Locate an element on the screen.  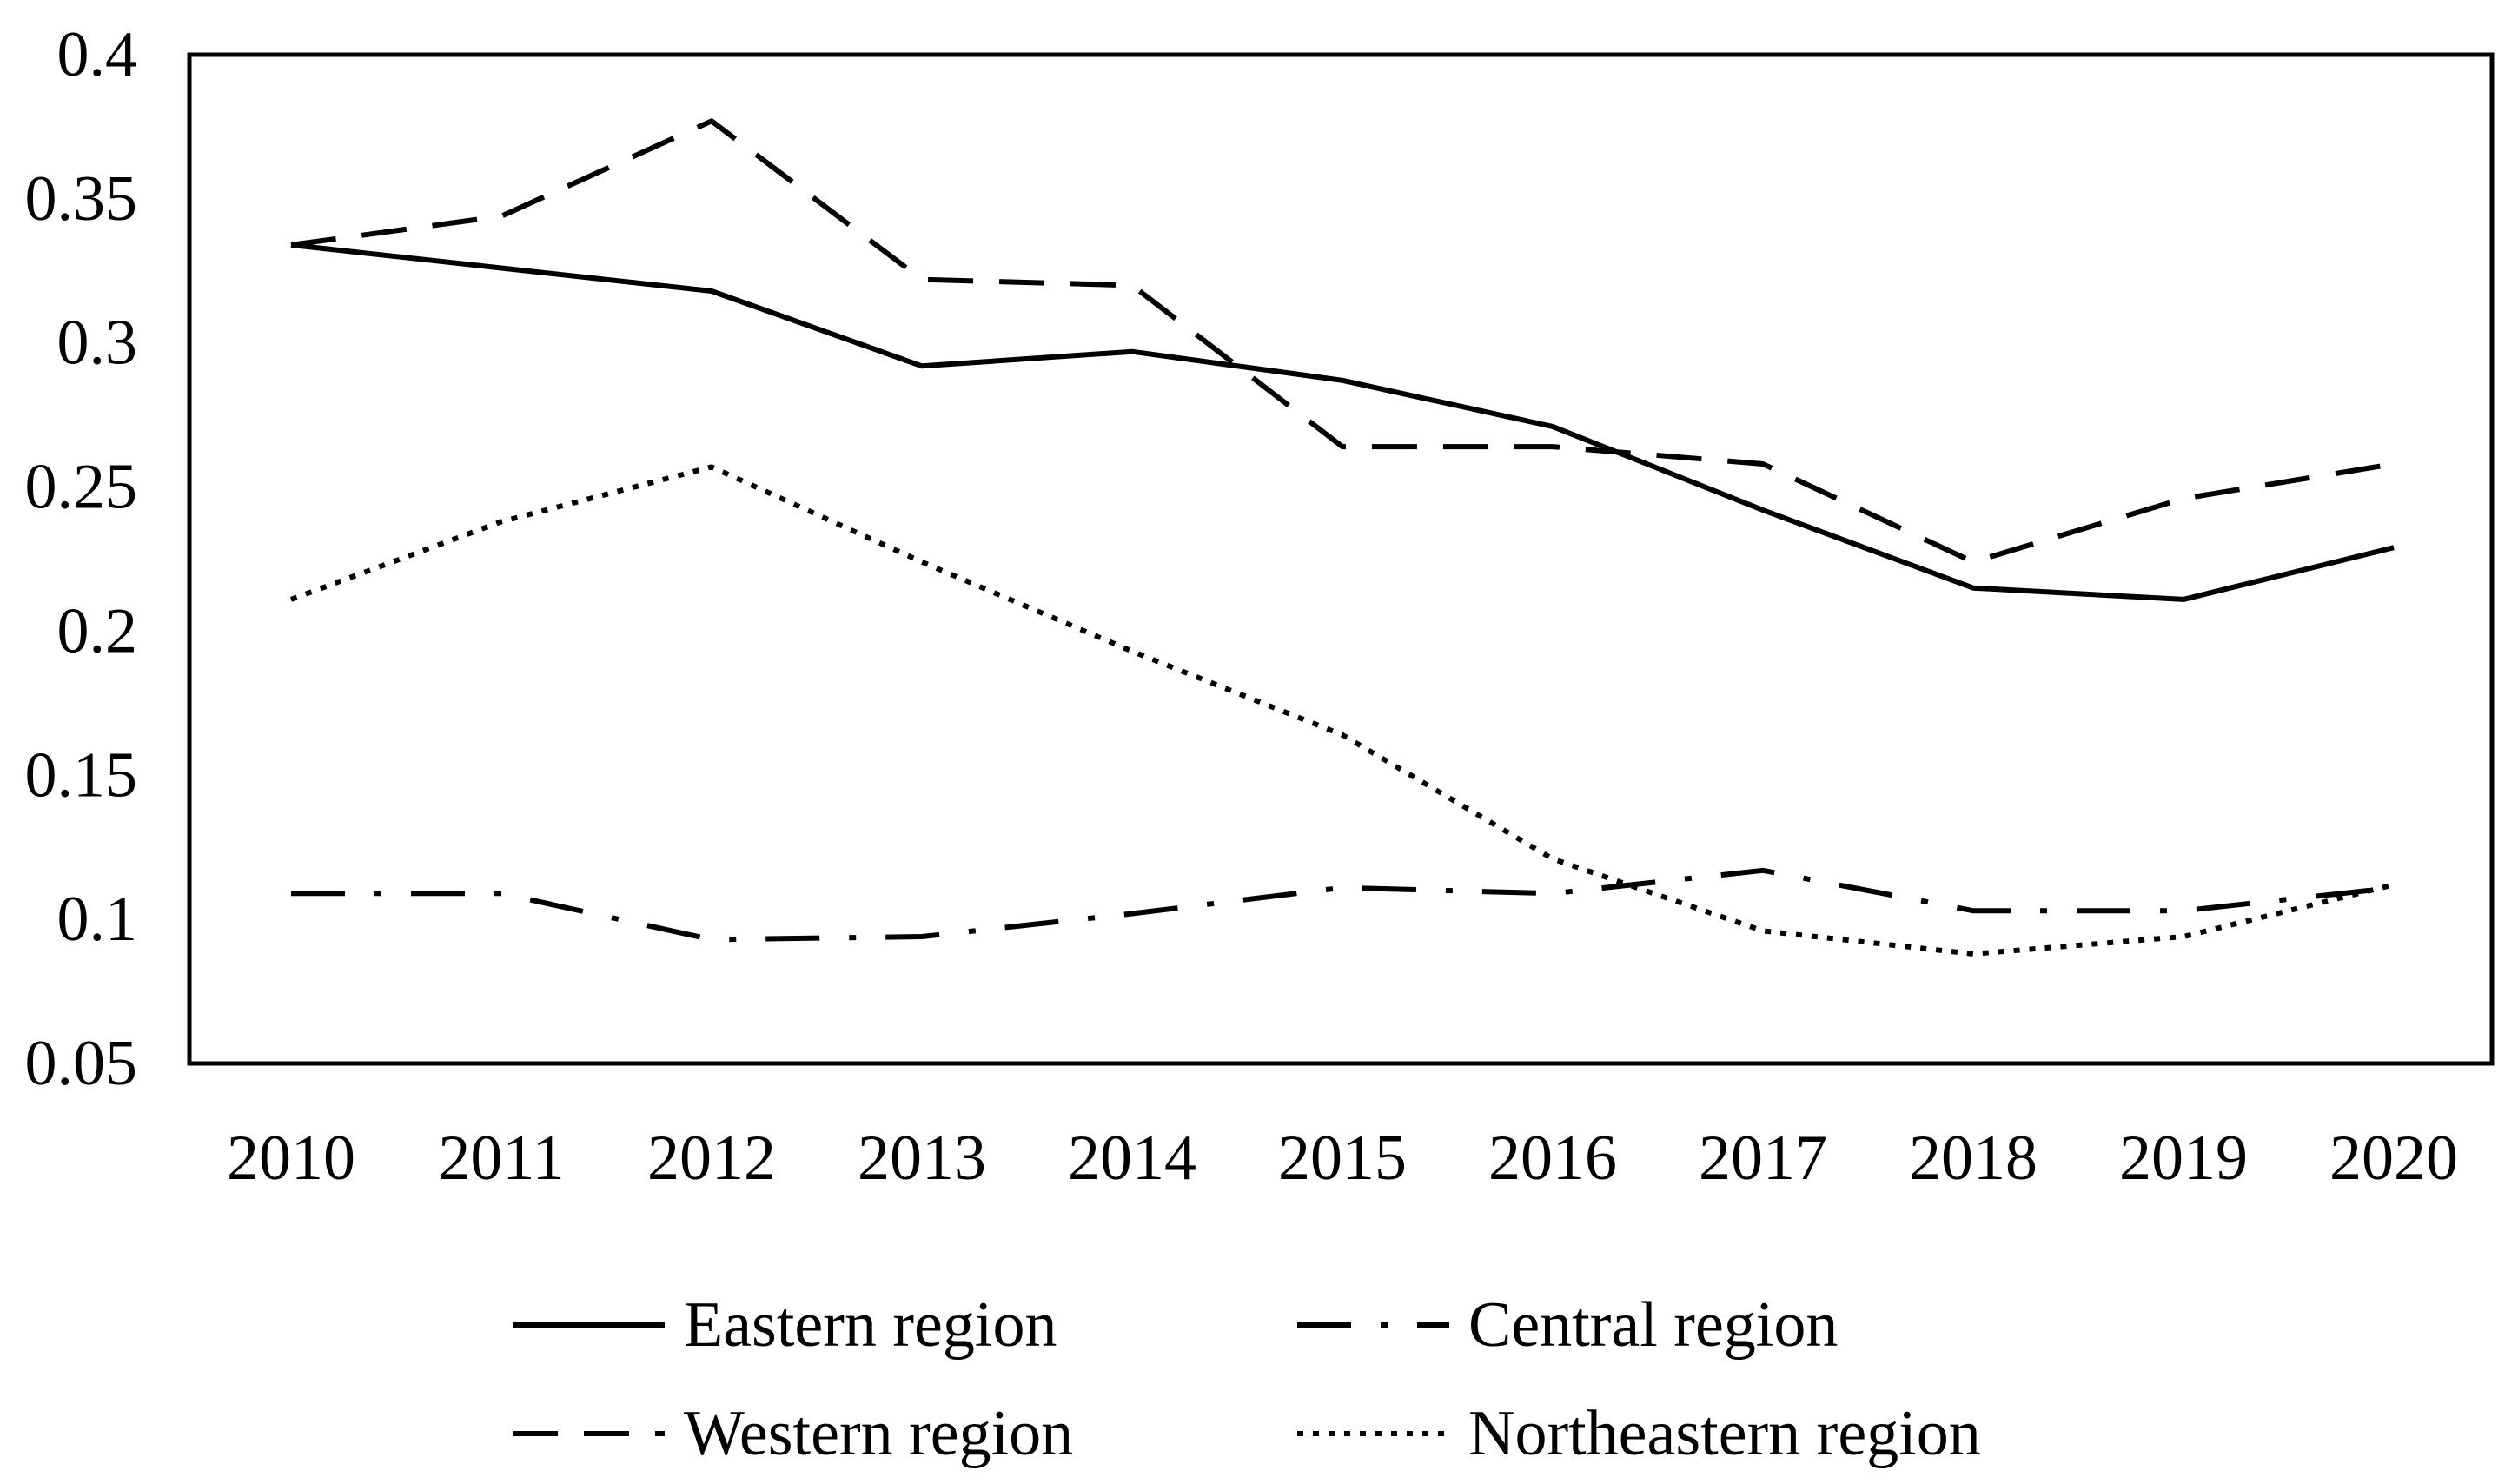
legend-label-northeastern-region: Northeastern region is located at coordinates (1724, 1433).